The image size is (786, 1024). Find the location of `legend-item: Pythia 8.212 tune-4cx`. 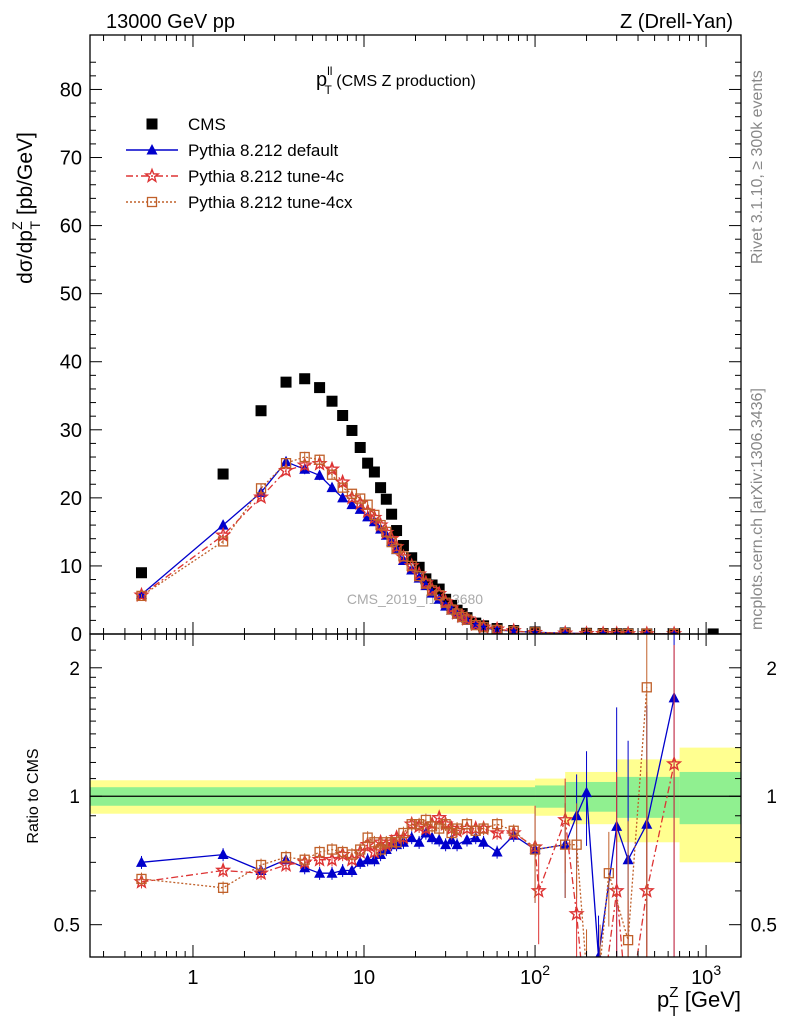

legend-item: Pythia 8.212 tune-4cx is located at coordinates (239, 202).